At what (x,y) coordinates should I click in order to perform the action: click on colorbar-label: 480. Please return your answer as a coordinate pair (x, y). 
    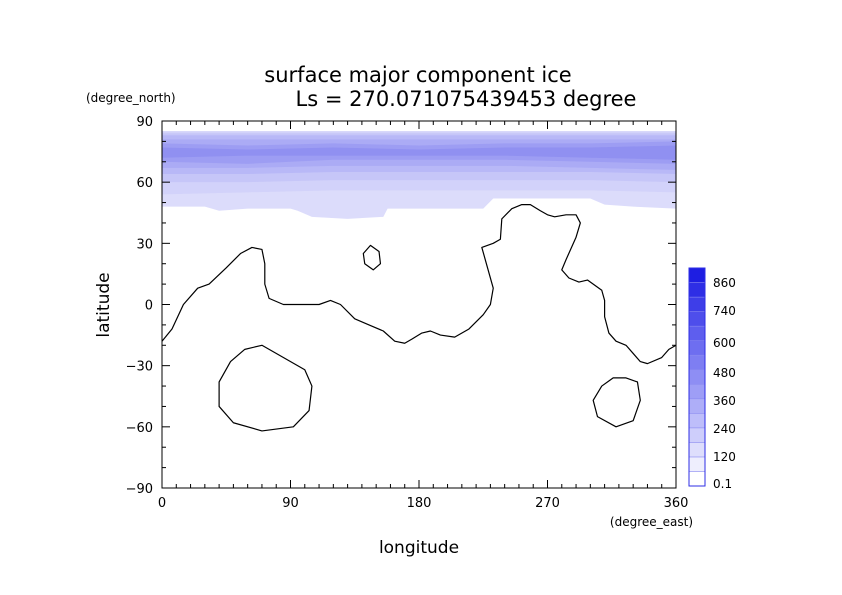
    Looking at the image, I should click on (724, 373).